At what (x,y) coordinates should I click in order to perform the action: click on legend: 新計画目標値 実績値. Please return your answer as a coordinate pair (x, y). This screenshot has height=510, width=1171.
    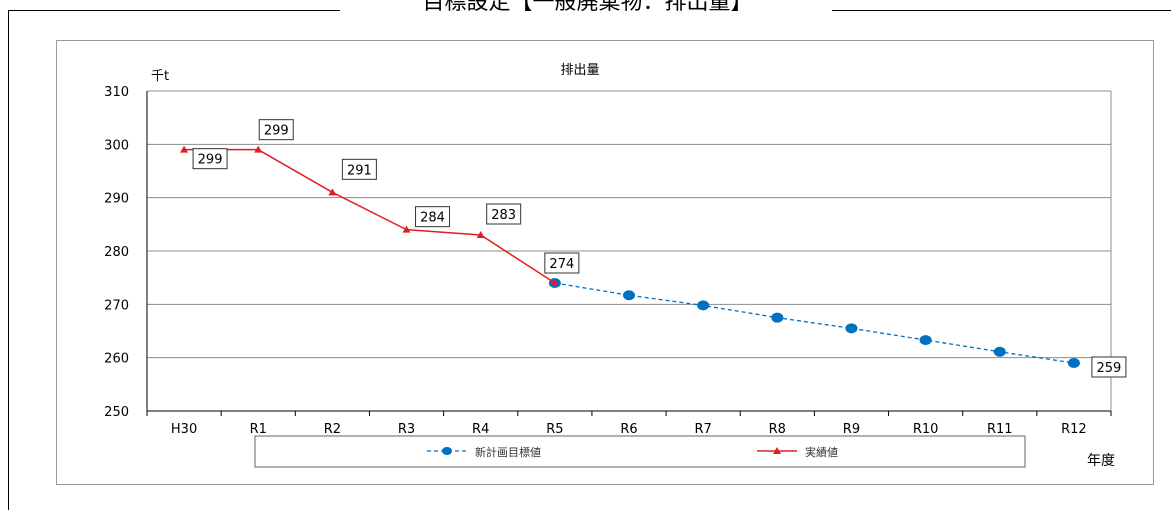
    Looking at the image, I should click on (640, 451).